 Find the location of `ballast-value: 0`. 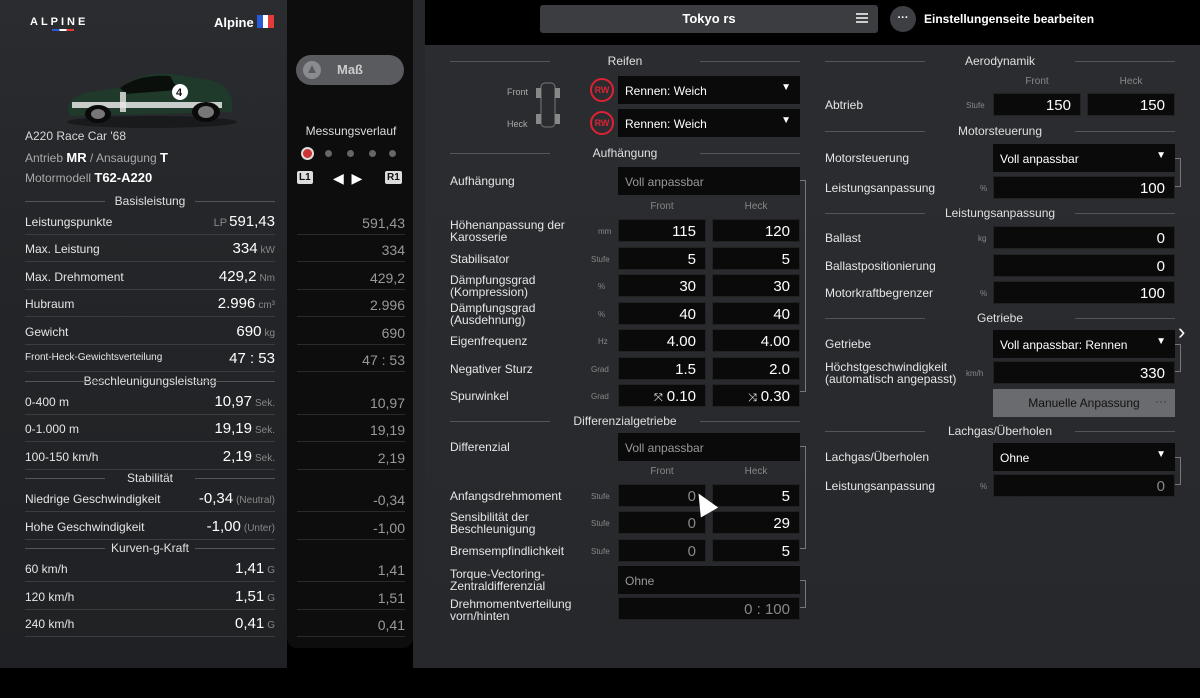

ballast-value: 0 is located at coordinates (1084, 237).